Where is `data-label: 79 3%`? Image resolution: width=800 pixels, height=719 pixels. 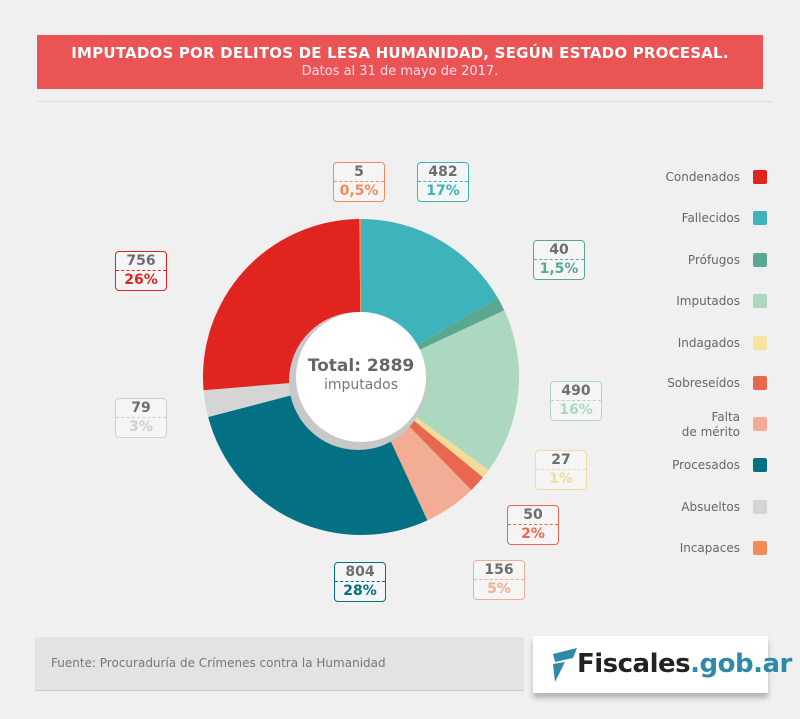 data-label: 79 3% is located at coordinates (141, 418).